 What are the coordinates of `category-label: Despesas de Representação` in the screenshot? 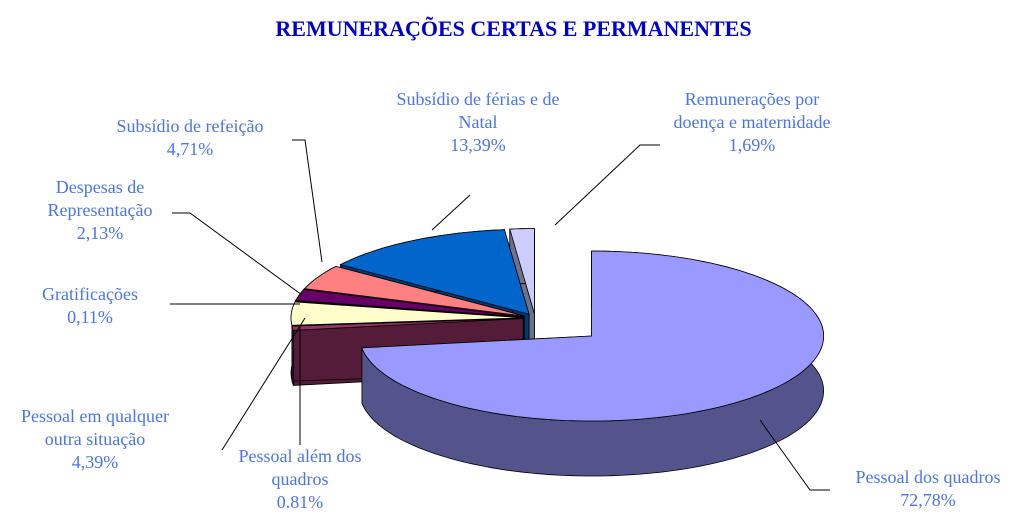 It's located at (100, 198).